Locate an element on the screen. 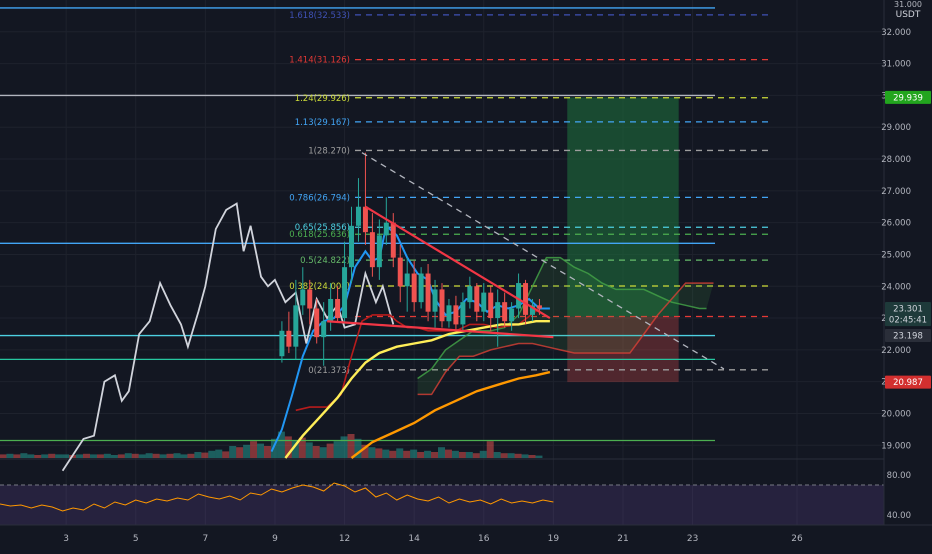 Image resolution: width=932 pixels, height=554 pixels. fib-level-label: 0.382(24.008) is located at coordinates (319, 287).